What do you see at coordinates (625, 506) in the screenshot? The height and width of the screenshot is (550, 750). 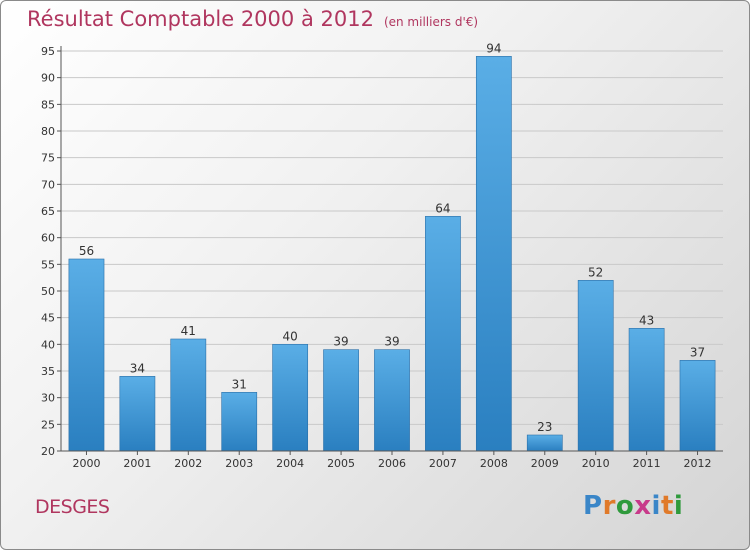 I see `logo-letter: o` at bounding box center [625, 506].